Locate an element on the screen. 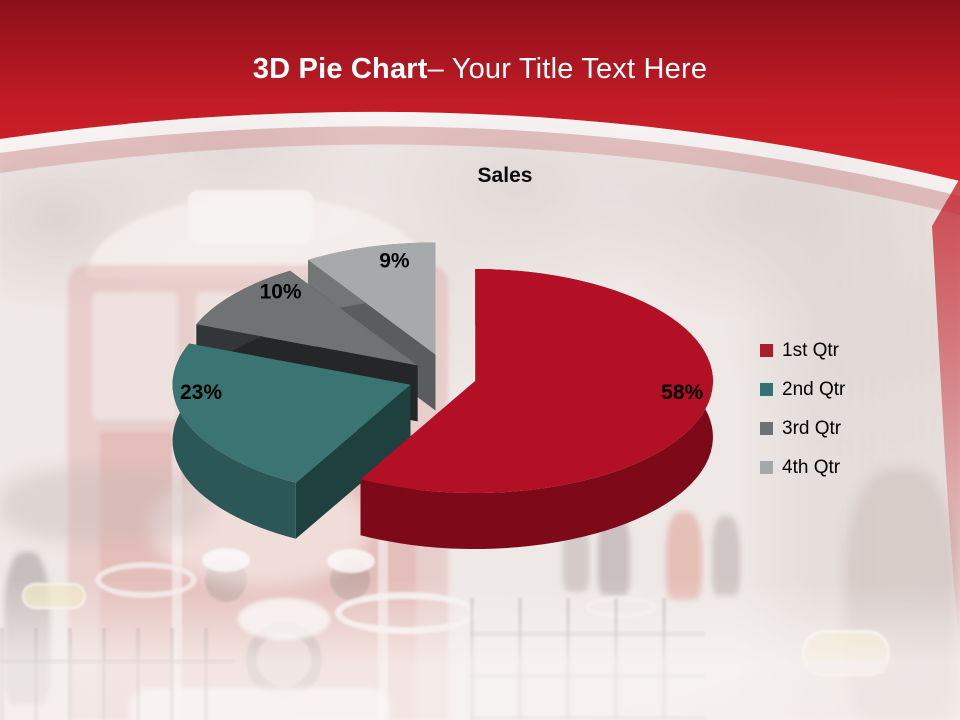  chart-legend: 1st Qtr 2nd Qtr 3rd Qtr 4th Qtr is located at coordinates (802, 409).